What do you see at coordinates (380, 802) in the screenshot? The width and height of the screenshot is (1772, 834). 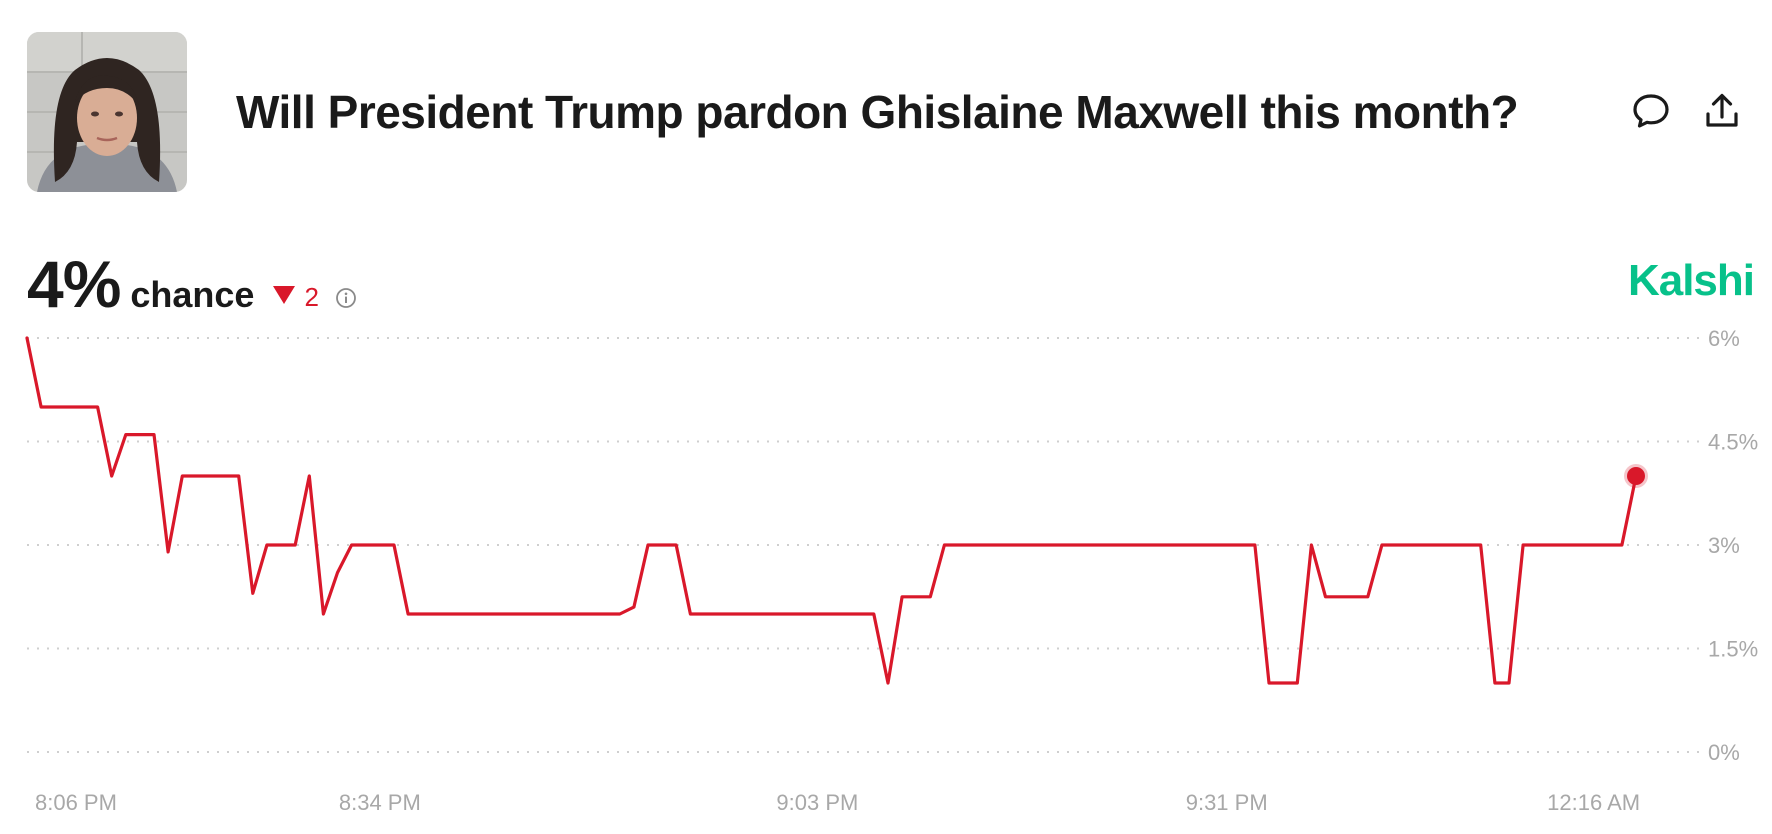 I see `x-tick-label: 8:34 PM` at bounding box center [380, 802].